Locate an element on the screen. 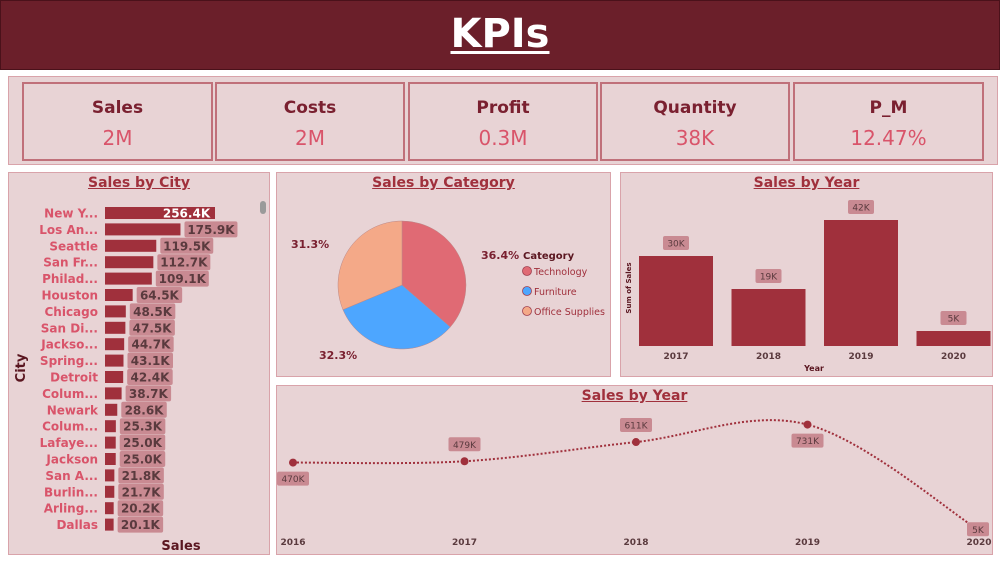  data-label: 611K is located at coordinates (636, 427).